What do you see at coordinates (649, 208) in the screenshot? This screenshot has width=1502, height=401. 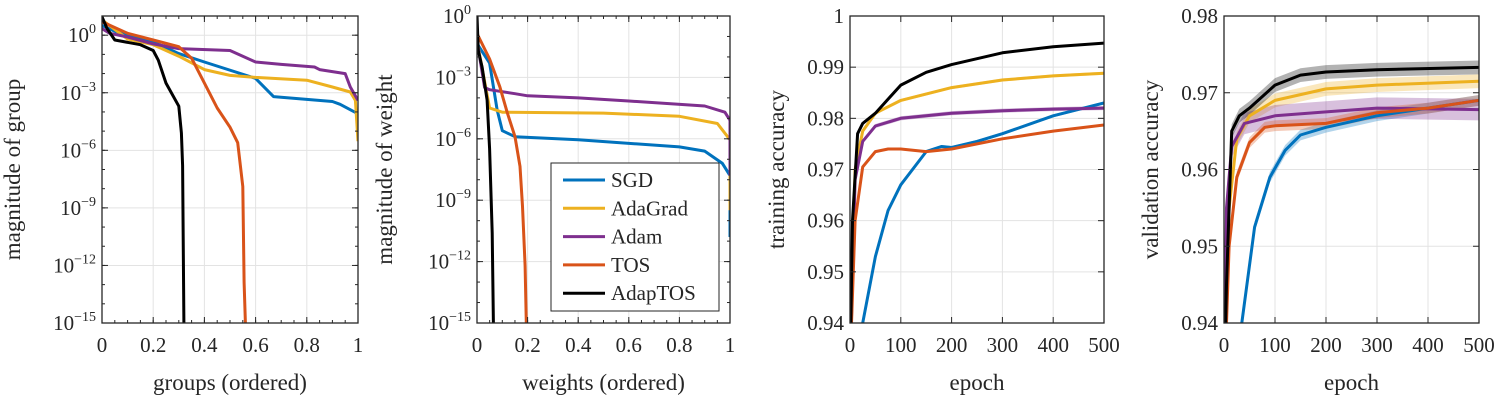 I see `legend-label: AdaGrad` at bounding box center [649, 208].